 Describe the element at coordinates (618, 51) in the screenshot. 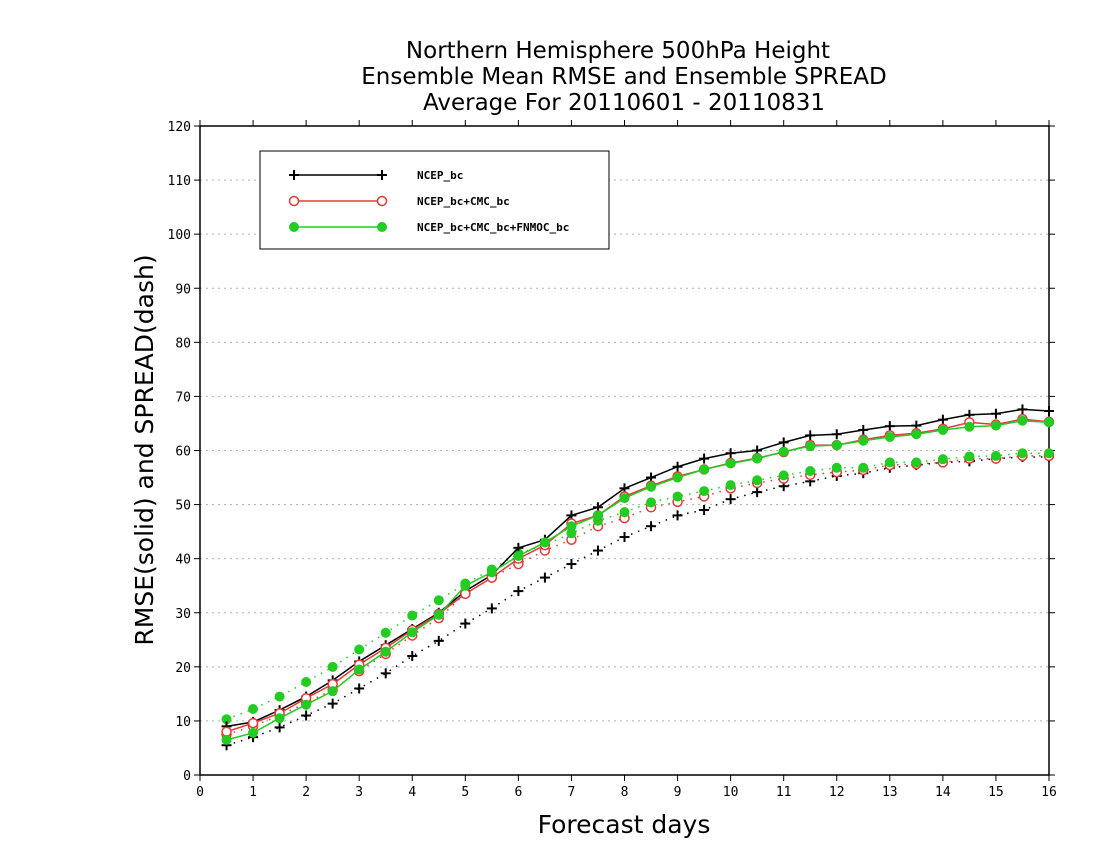

I see `chart-title-line-1: Northern Hemisphere 500hPa Height` at that location.